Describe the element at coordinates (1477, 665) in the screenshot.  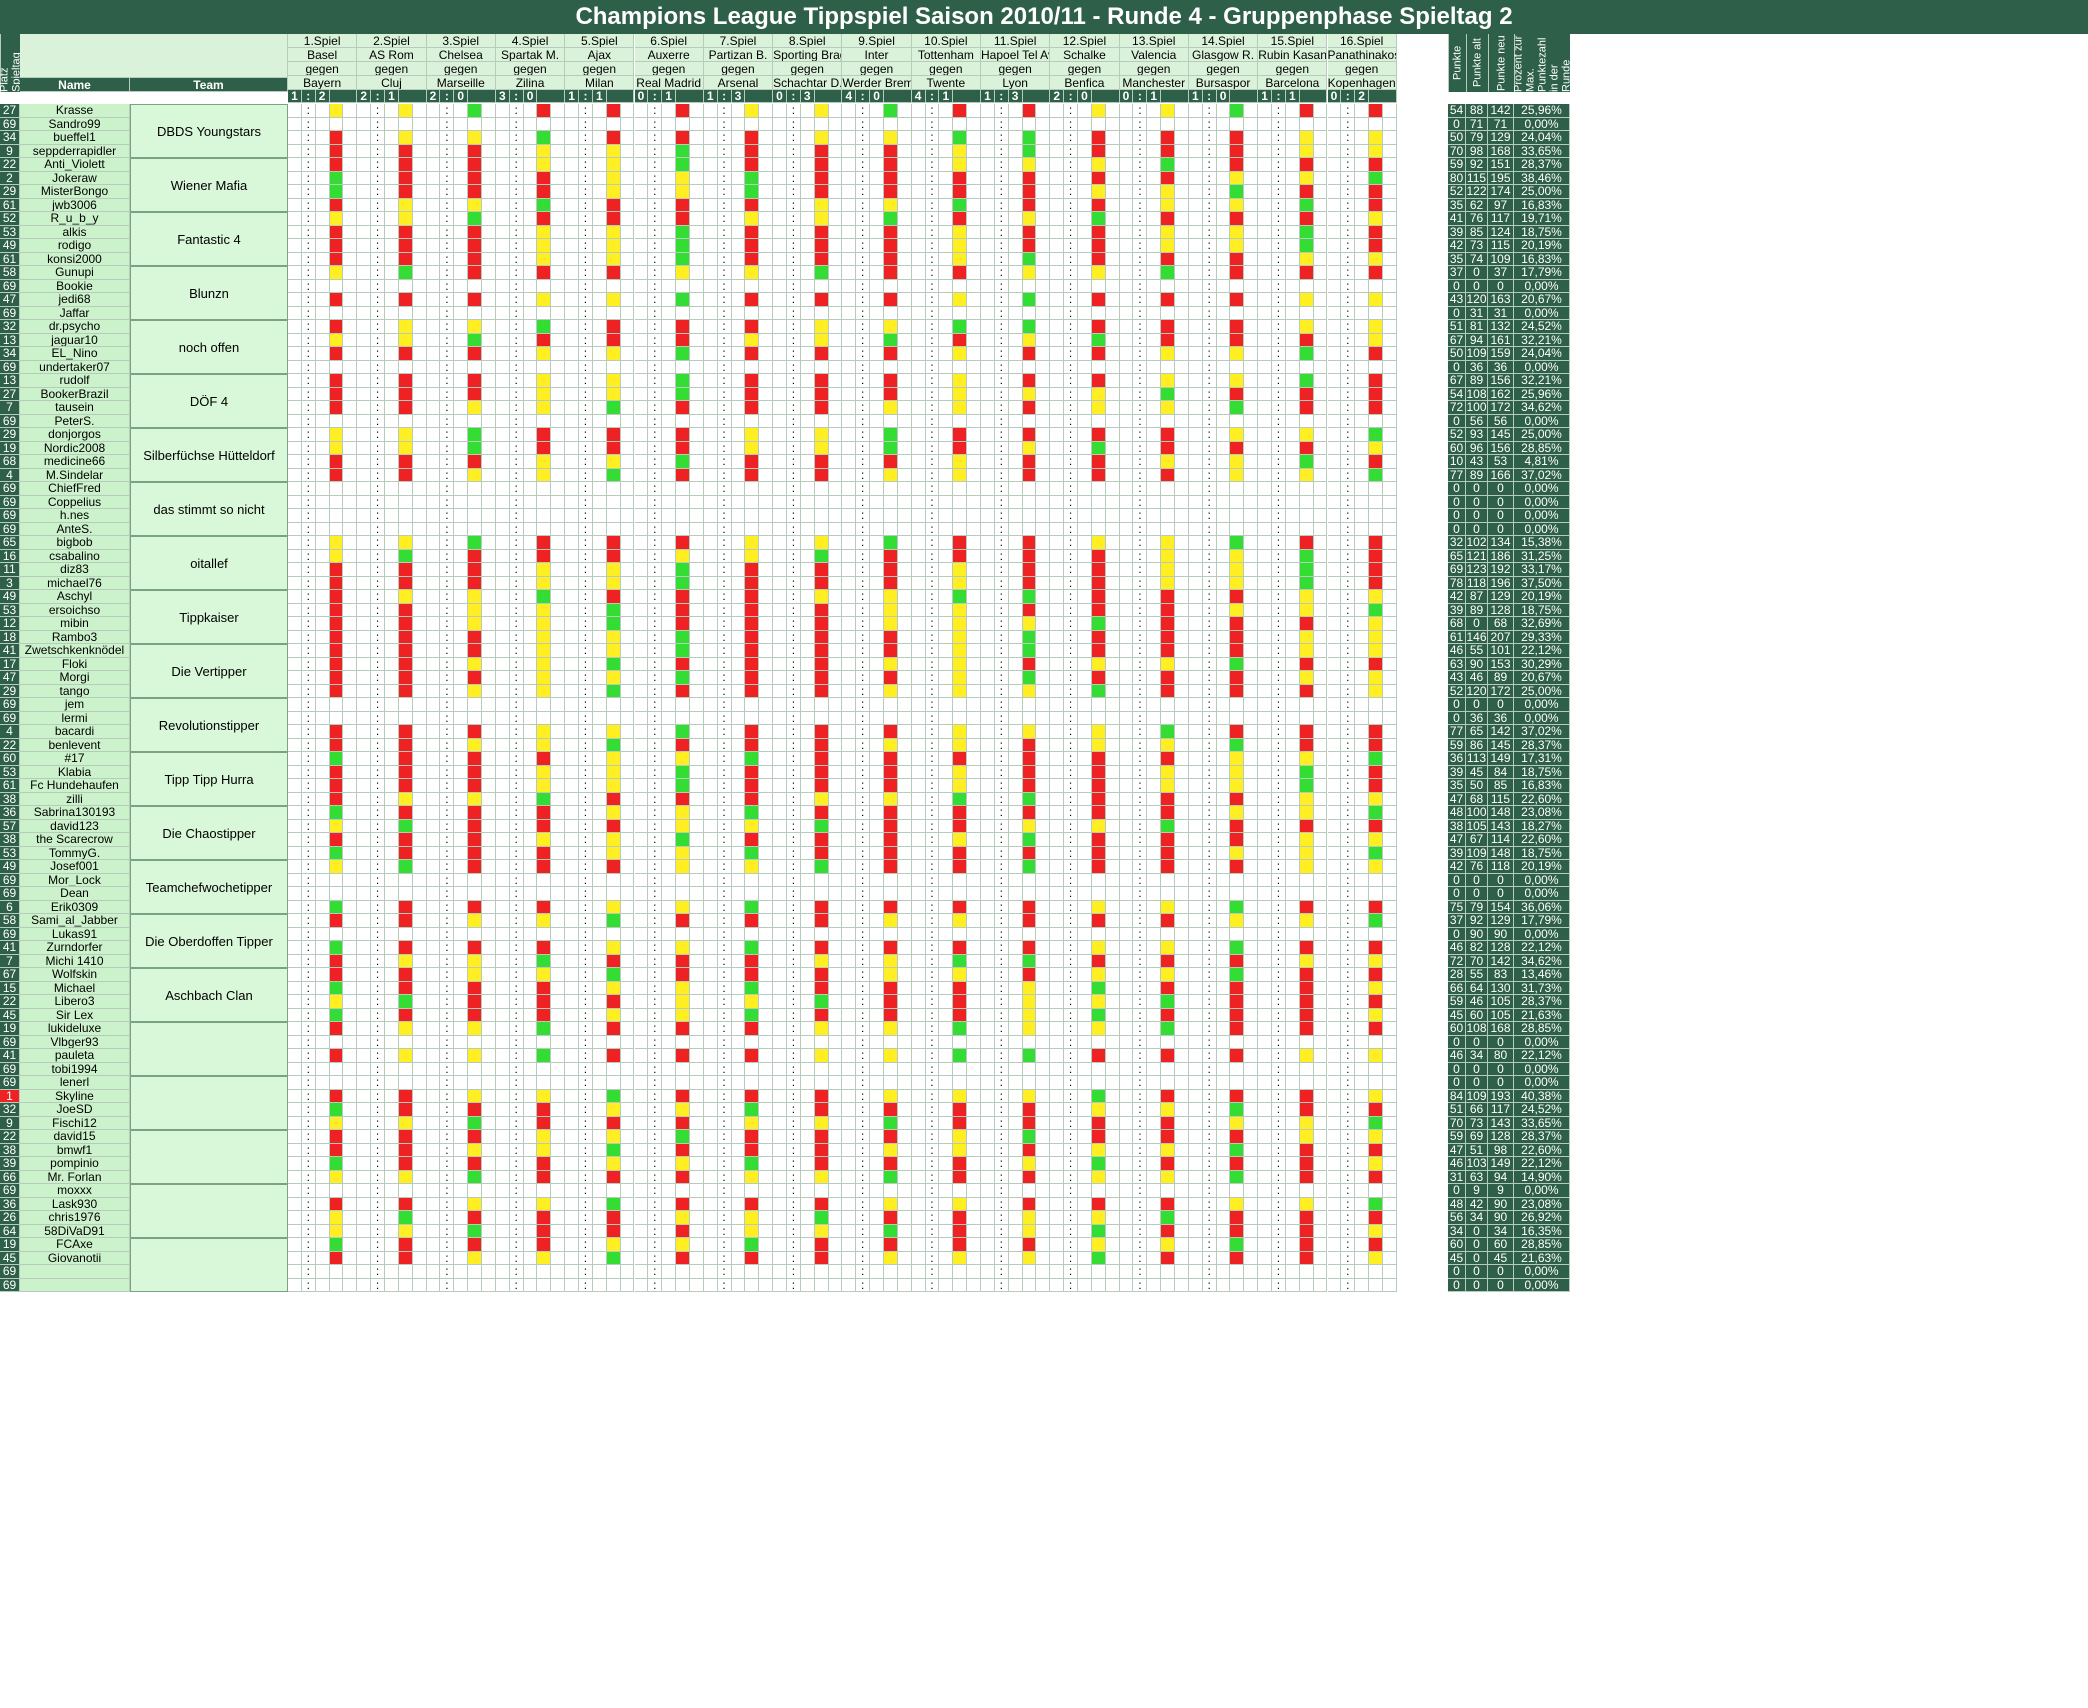
I see `points-old-cell: 90` at that location.